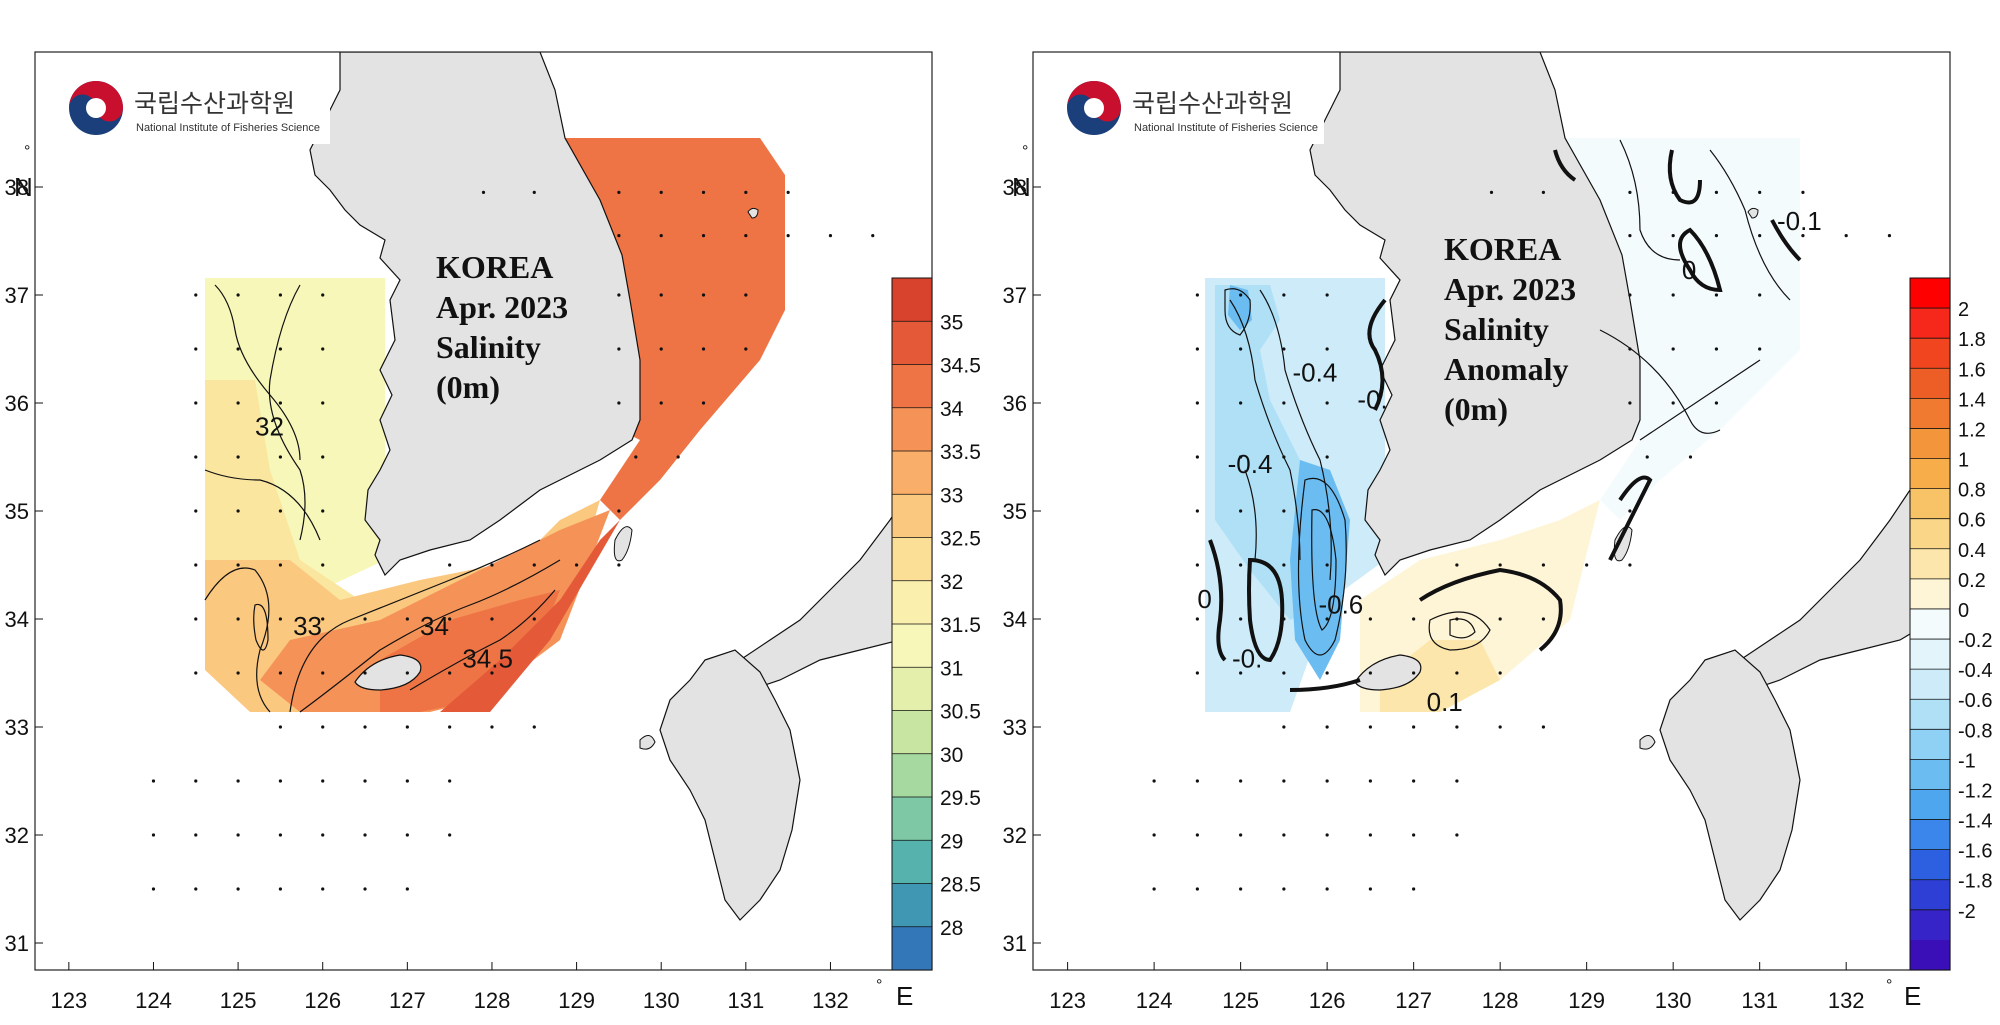 The image size is (2000, 1025). I want to click on y-tick-label: 31, so click(17, 943).